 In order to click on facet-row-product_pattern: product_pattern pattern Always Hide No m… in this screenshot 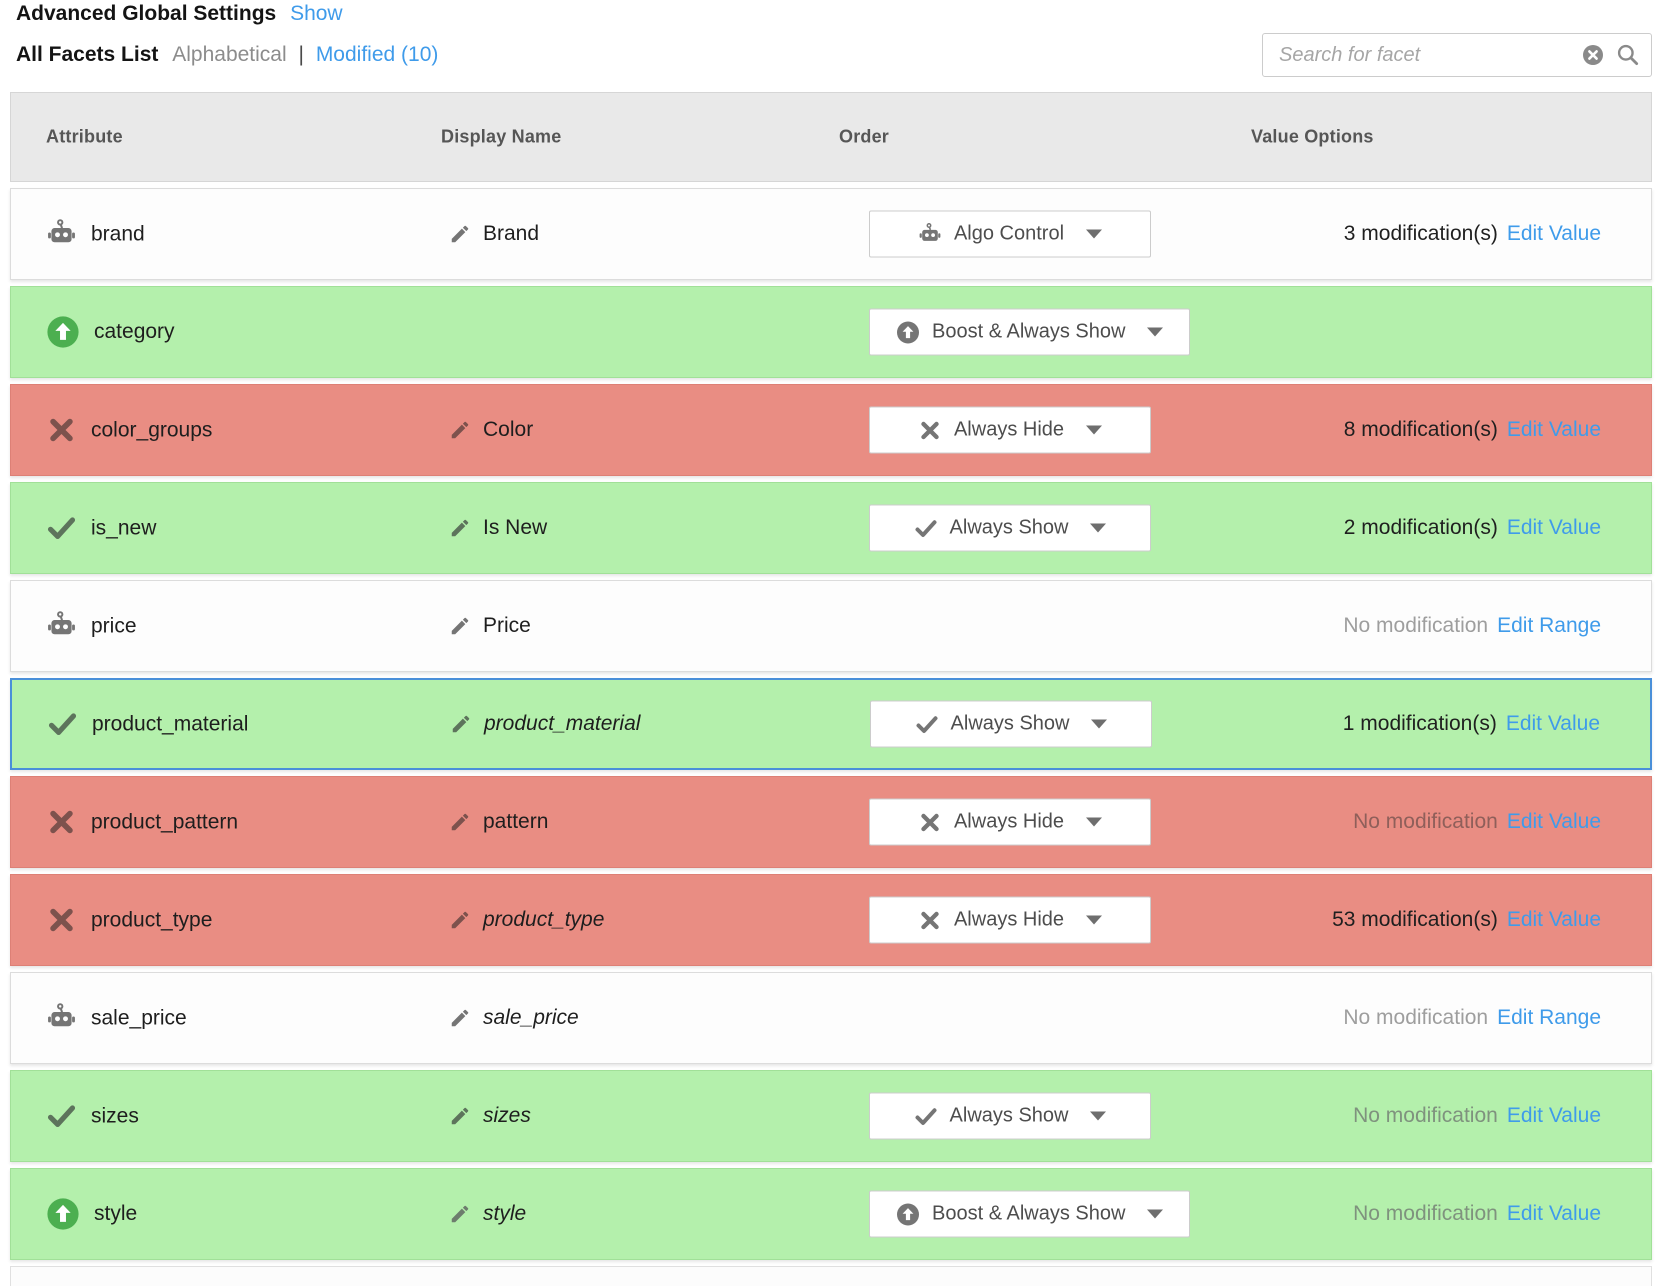, I will do `click(831, 822)`.